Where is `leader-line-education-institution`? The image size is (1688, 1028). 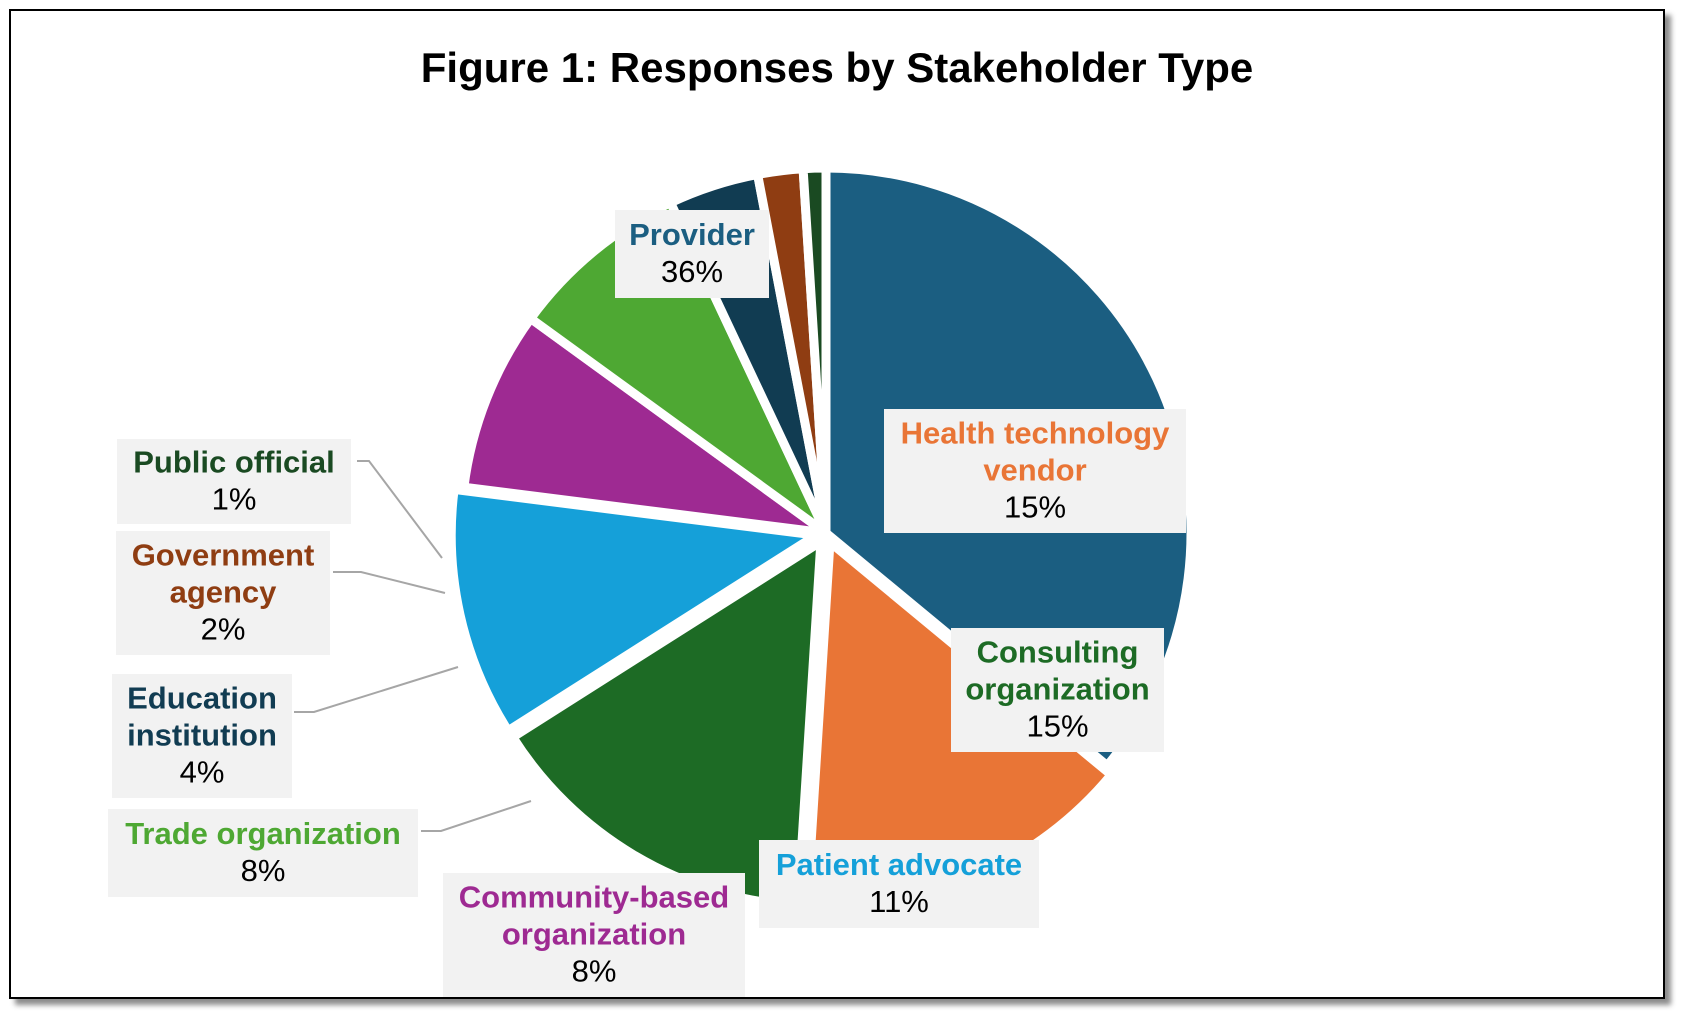
leader-line-education-institution is located at coordinates (376, 689).